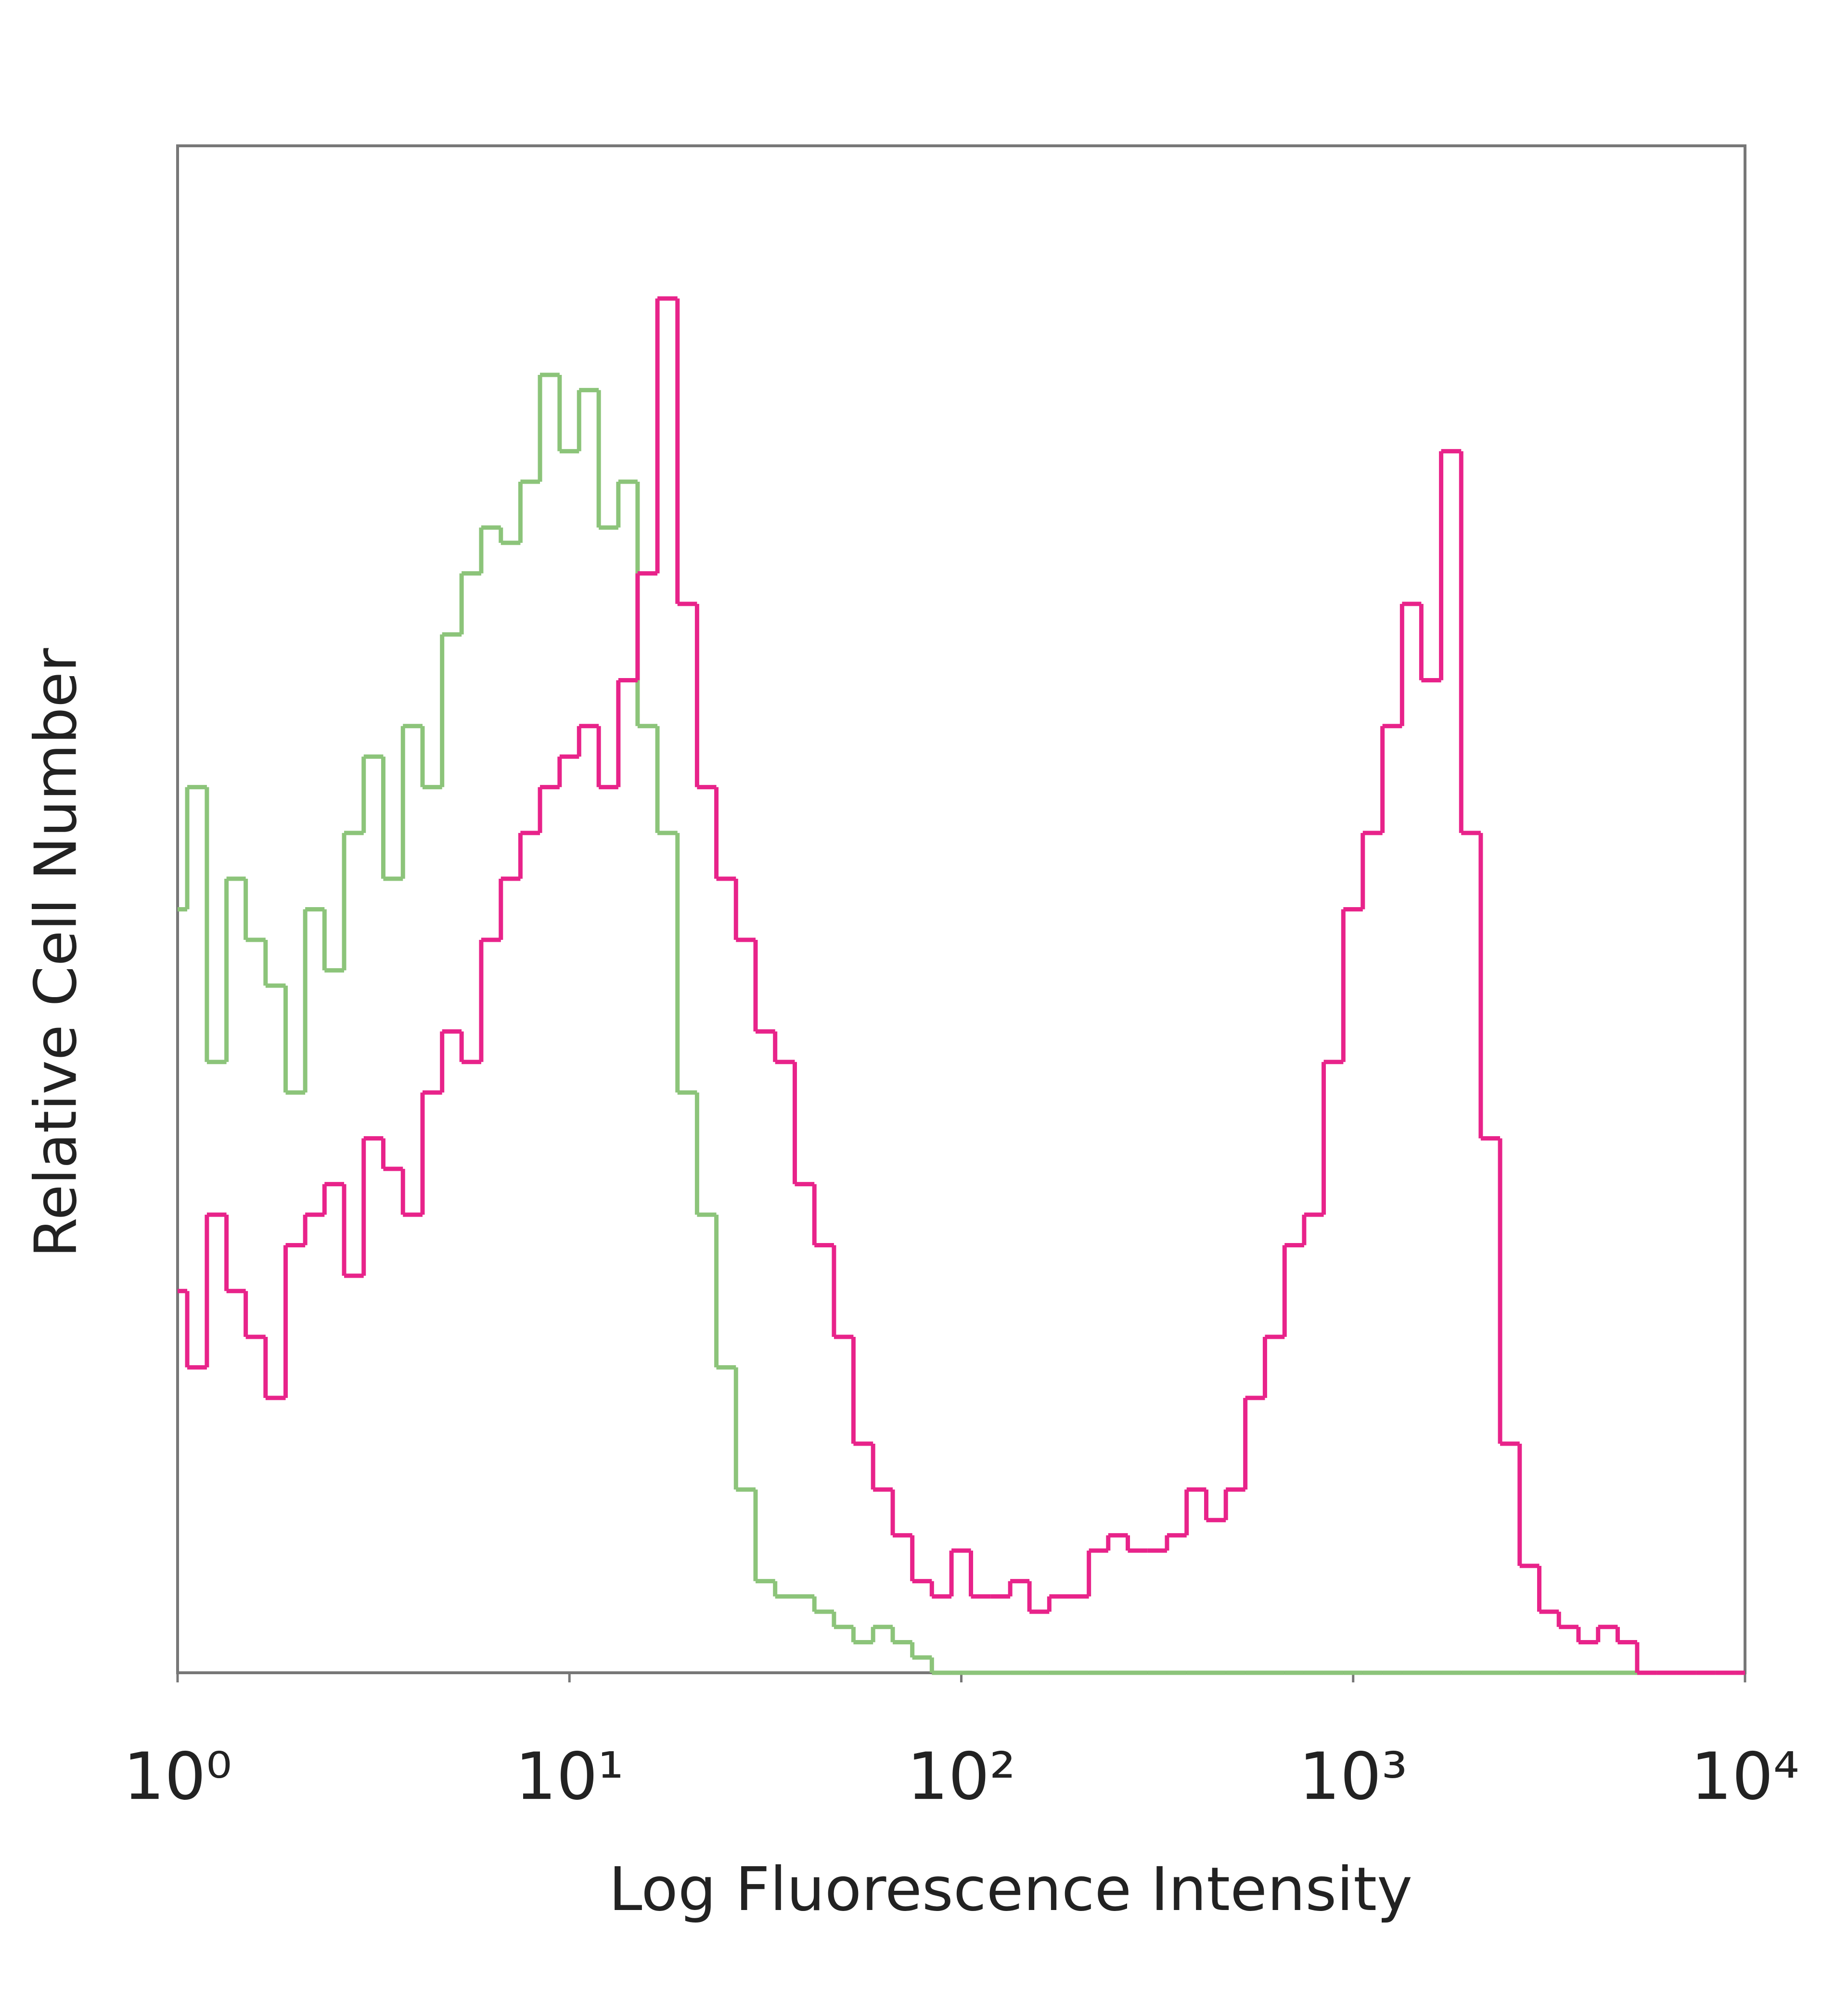 The image size is (1848, 2000). I want to click on x-tick-label: 10⁰, so click(177, 1776).